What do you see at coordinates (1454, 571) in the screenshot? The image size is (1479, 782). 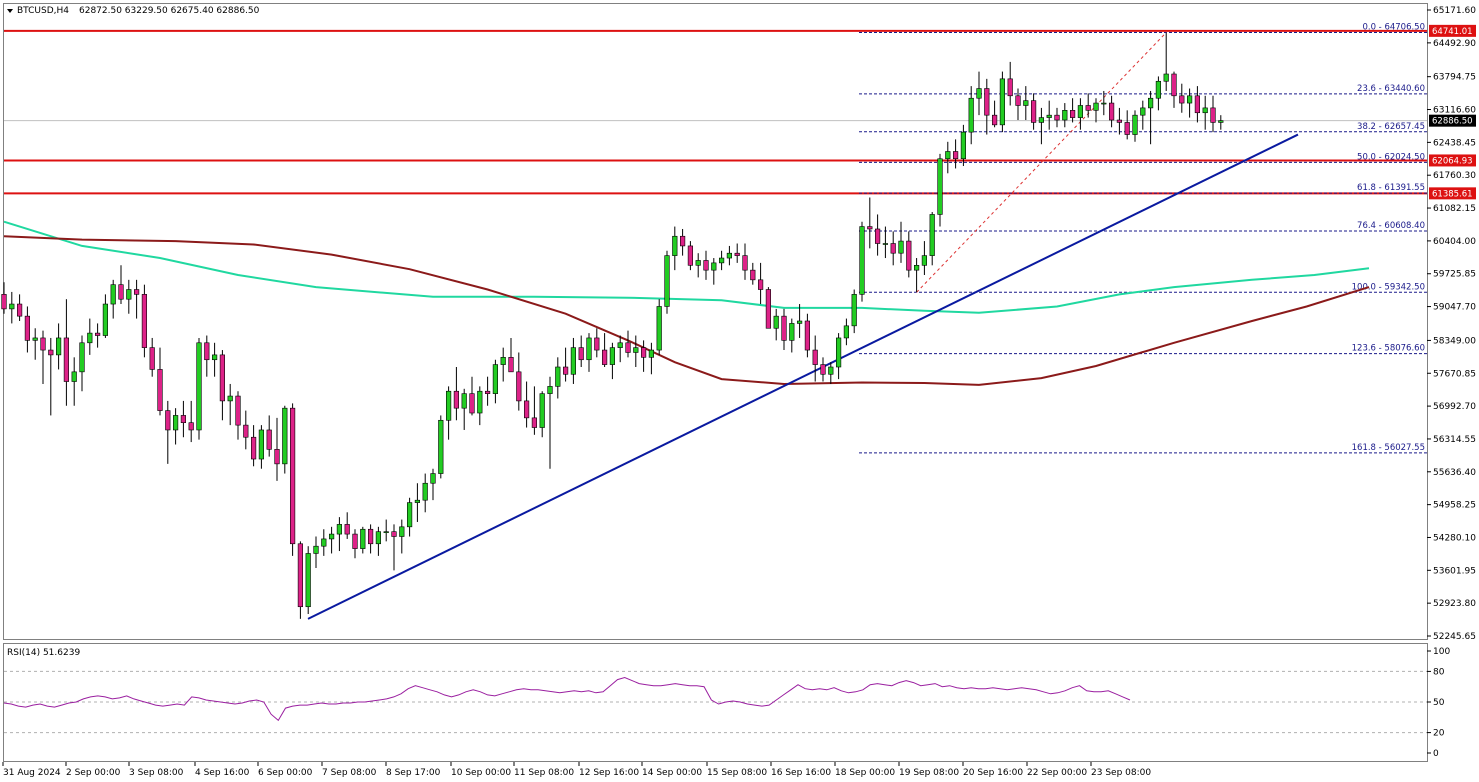 I see `price-tick-label: 53601.95` at bounding box center [1454, 571].